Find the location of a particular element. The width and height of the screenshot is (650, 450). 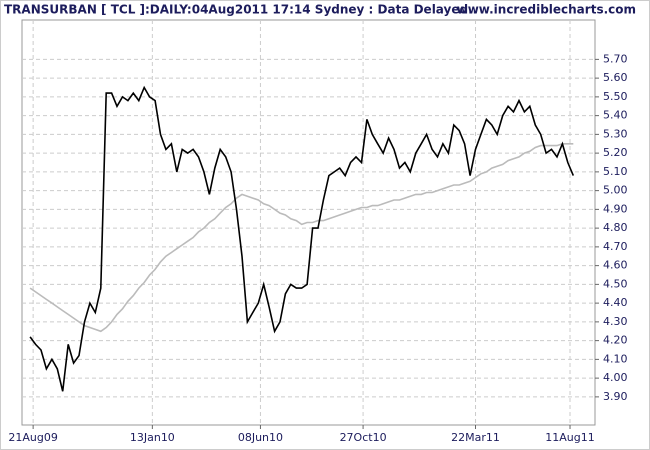

y-tick-label: 5.70 is located at coordinates (615, 58).